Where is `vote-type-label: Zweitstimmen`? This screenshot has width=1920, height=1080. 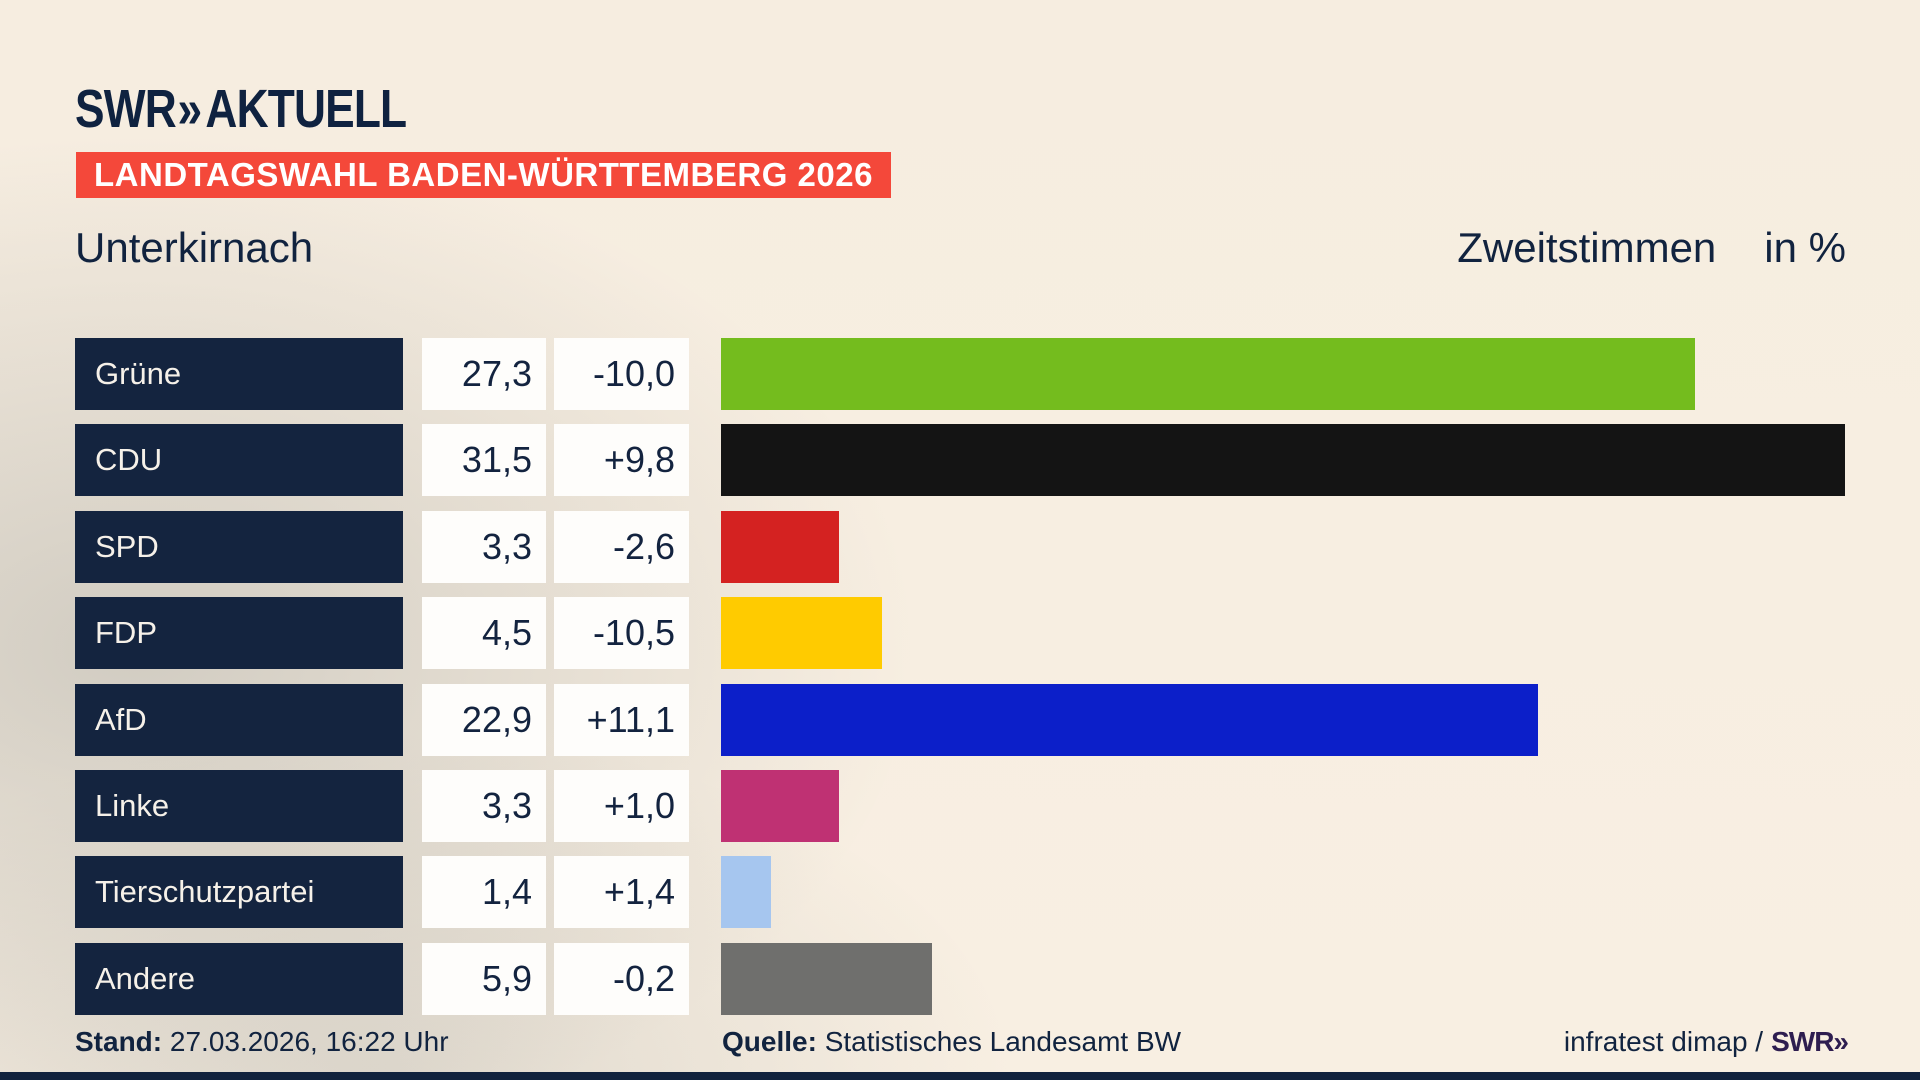
vote-type-label: Zweitstimmen is located at coordinates (1587, 247).